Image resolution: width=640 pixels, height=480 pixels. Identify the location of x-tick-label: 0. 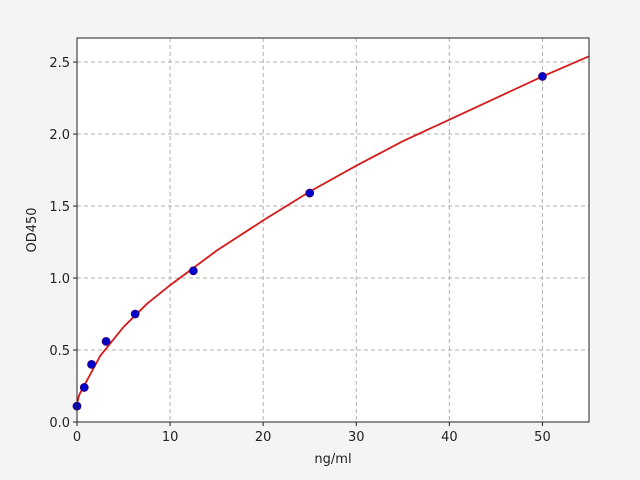
(77, 437).